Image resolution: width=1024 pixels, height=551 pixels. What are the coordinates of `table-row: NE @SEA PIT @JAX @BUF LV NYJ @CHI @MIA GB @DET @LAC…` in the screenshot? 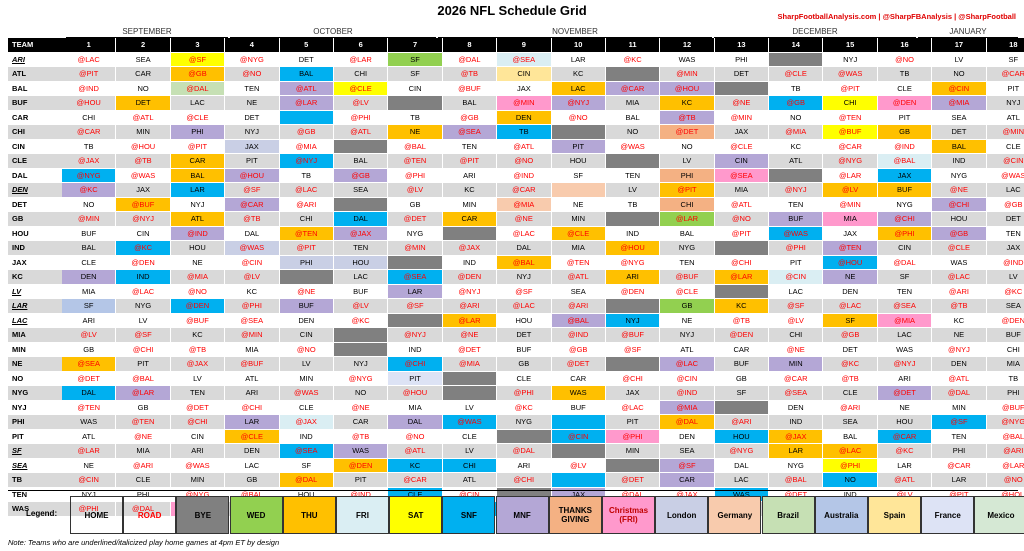 It's located at (516, 364).